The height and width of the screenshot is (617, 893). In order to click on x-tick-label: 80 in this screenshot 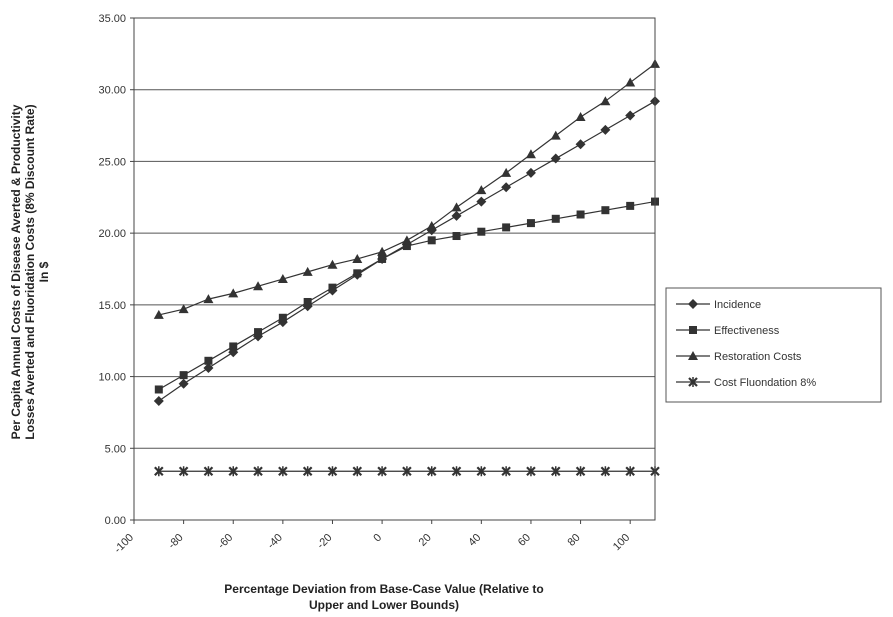, I will do `click(574, 540)`.